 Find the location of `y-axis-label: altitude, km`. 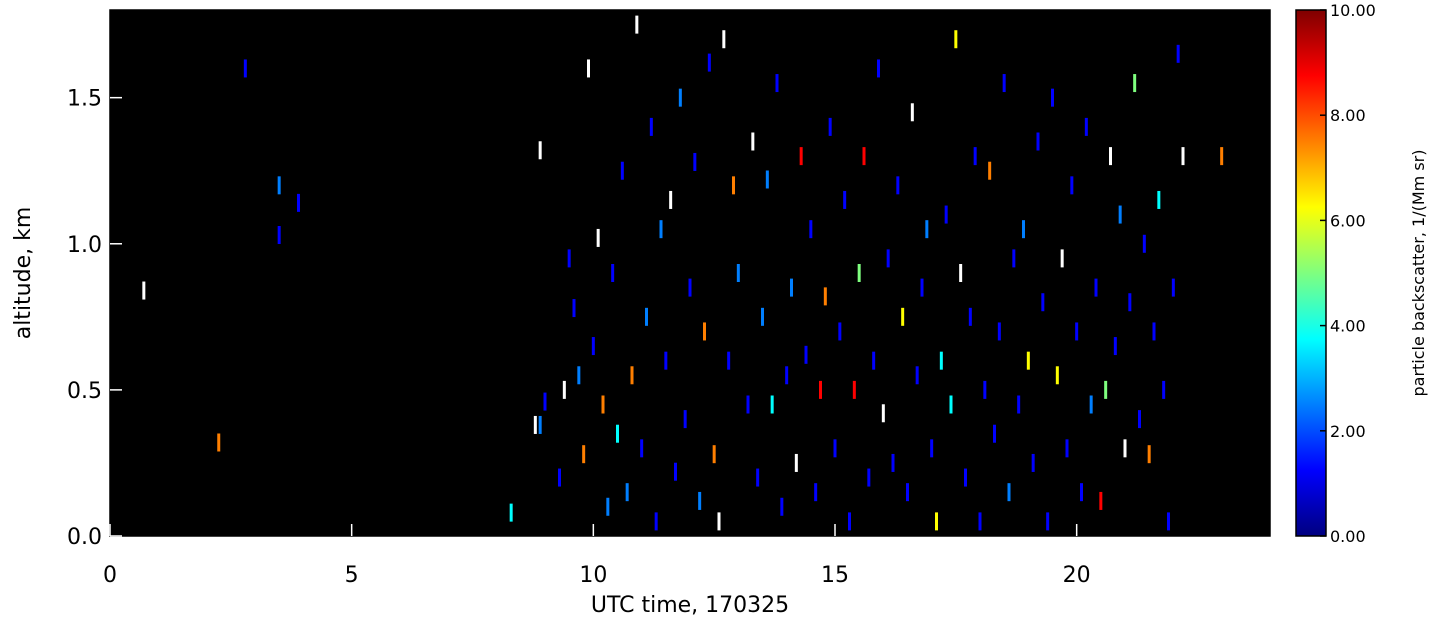

y-axis-label: altitude, km is located at coordinates (23, 273).